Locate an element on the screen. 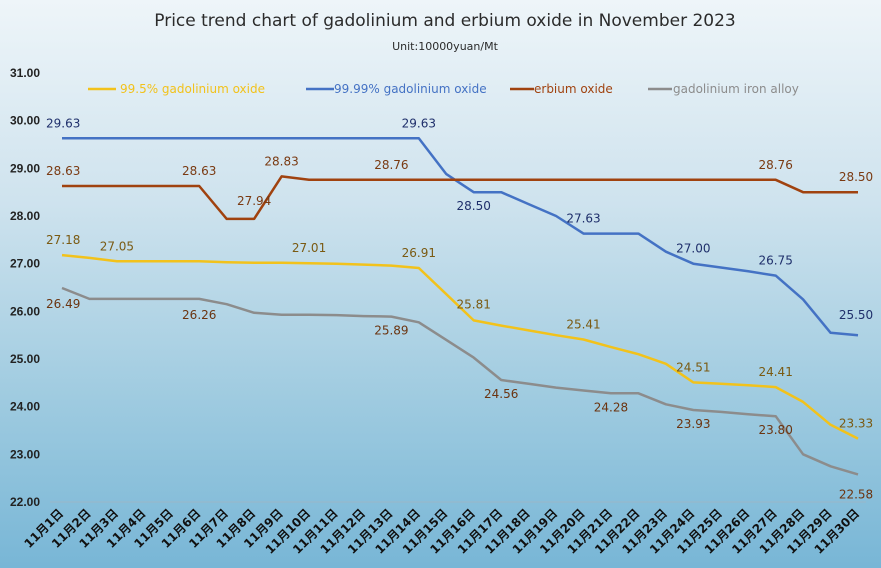 The width and height of the screenshot is (881, 568). data-label: 26.75 is located at coordinates (775, 261).